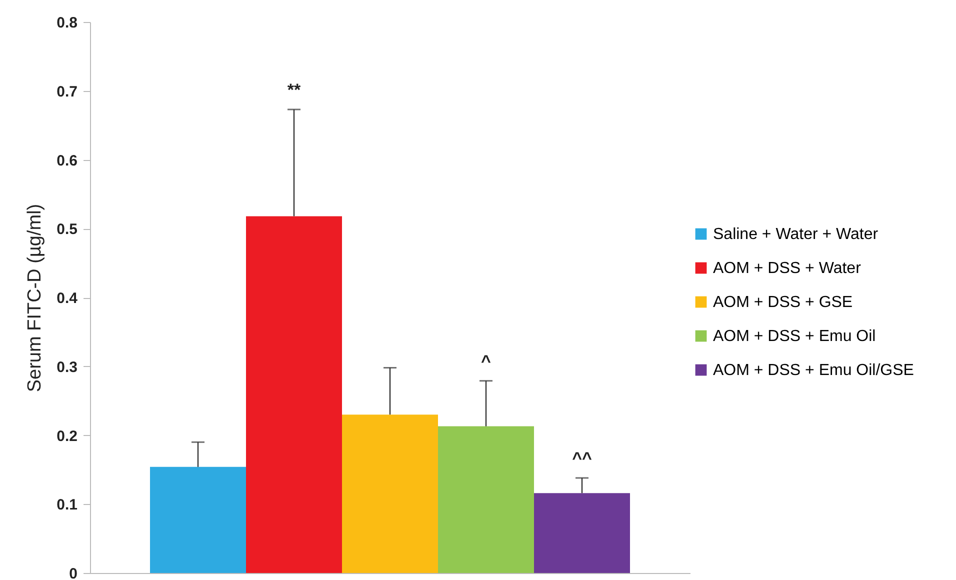  What do you see at coordinates (67, 91) in the screenshot?
I see `y-tick-label: 0.7` at bounding box center [67, 91].